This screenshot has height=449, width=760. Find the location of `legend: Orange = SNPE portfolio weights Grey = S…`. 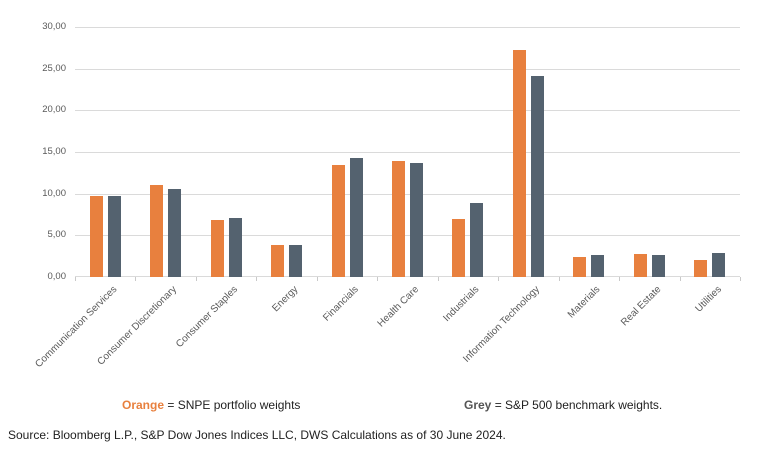

legend: Orange = SNPE portfolio weights Grey = S… is located at coordinates (380, 406).